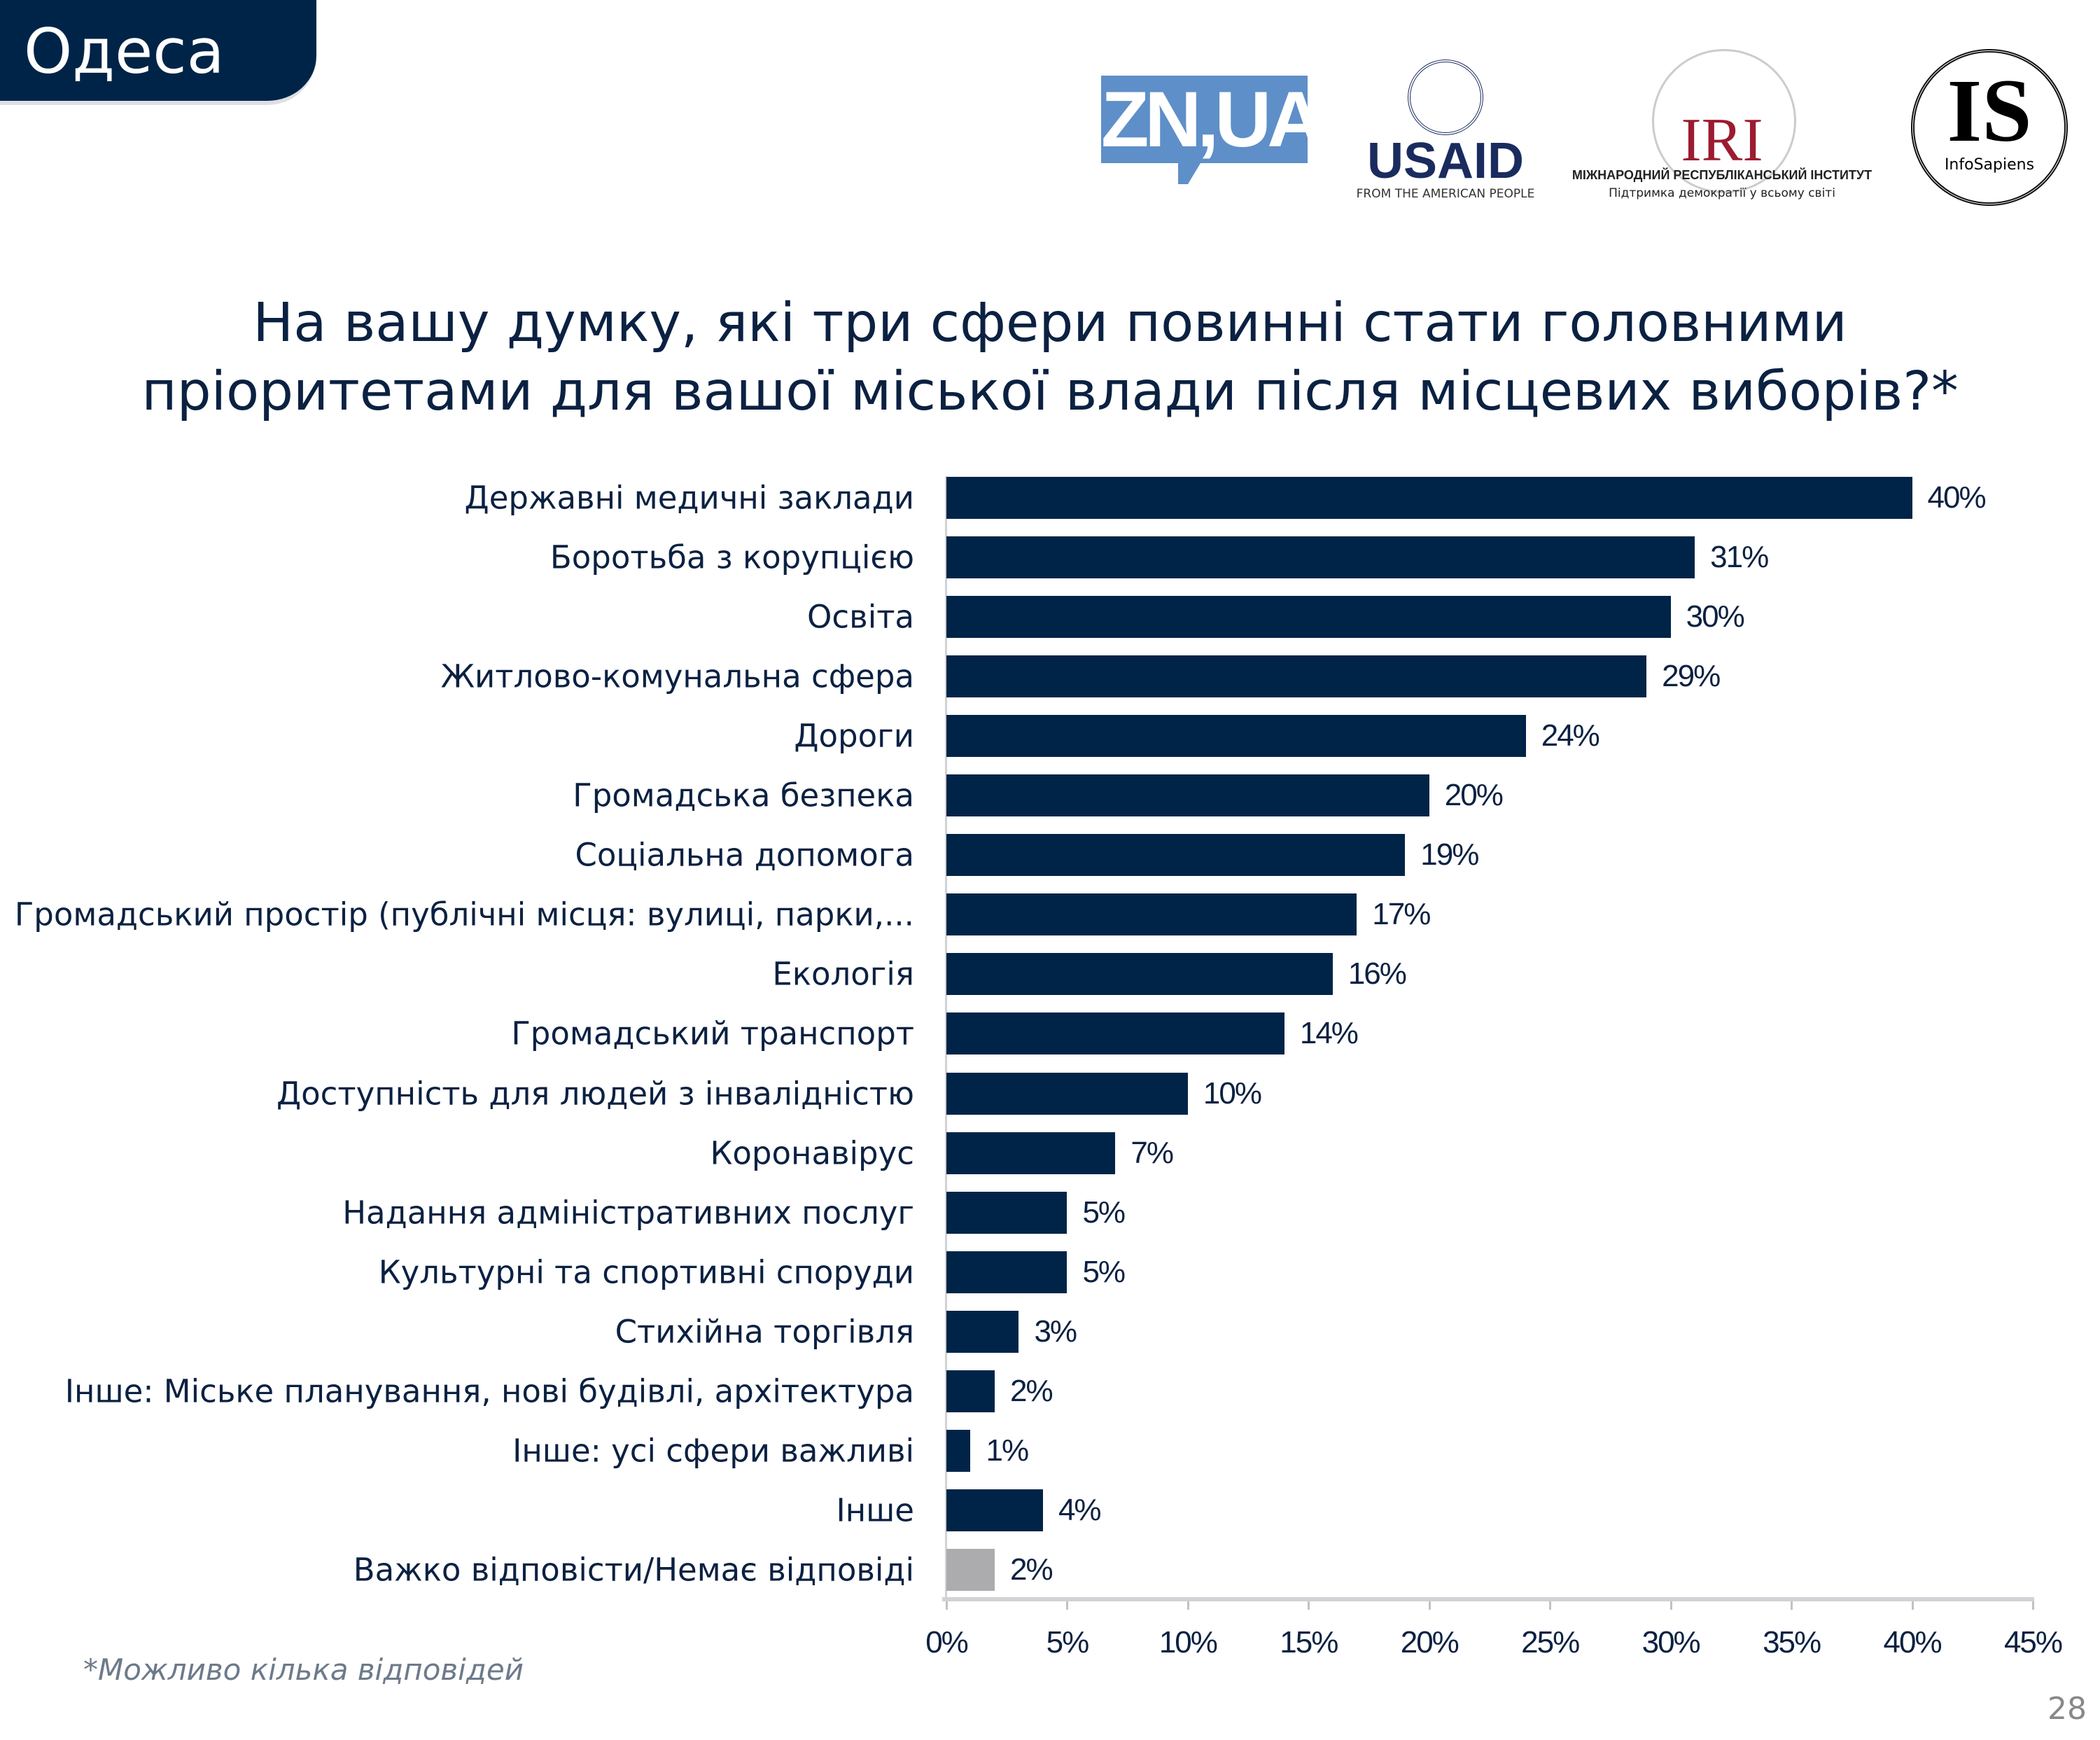 The width and height of the screenshot is (2100, 1740). Describe the element at coordinates (732, 557) in the screenshot. I see `category-label: Боротьба з корупцією` at that location.